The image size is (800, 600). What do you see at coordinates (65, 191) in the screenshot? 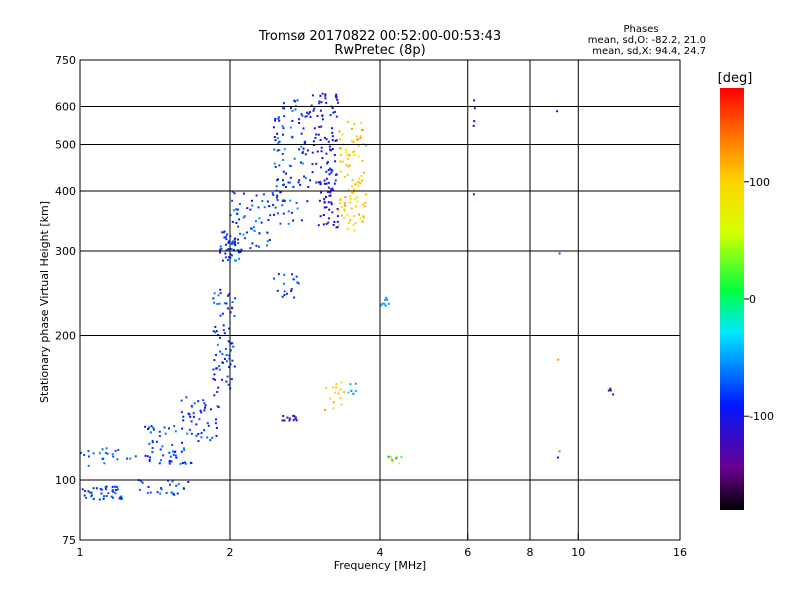
I see `y-tick-label: 400` at bounding box center [65, 191].